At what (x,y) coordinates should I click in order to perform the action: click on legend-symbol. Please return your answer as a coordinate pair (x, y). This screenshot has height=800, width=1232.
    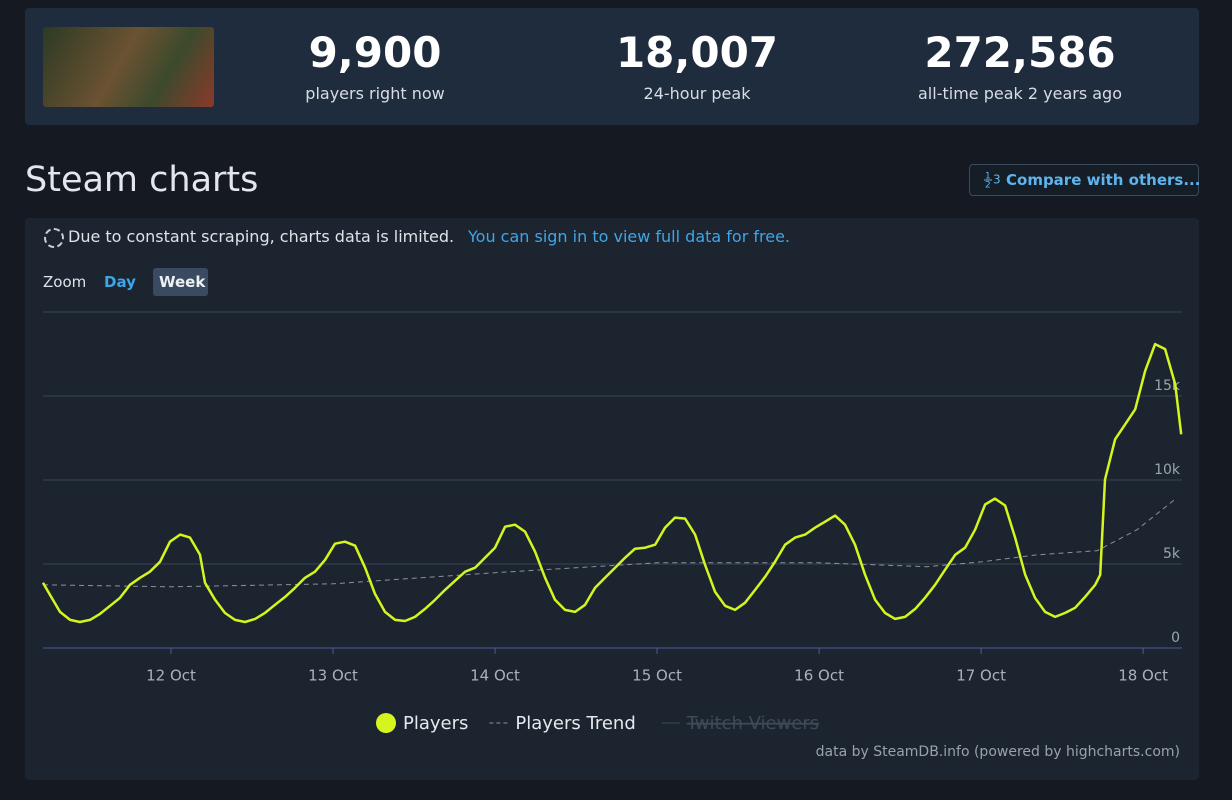
    Looking at the image, I should click on (386, 723).